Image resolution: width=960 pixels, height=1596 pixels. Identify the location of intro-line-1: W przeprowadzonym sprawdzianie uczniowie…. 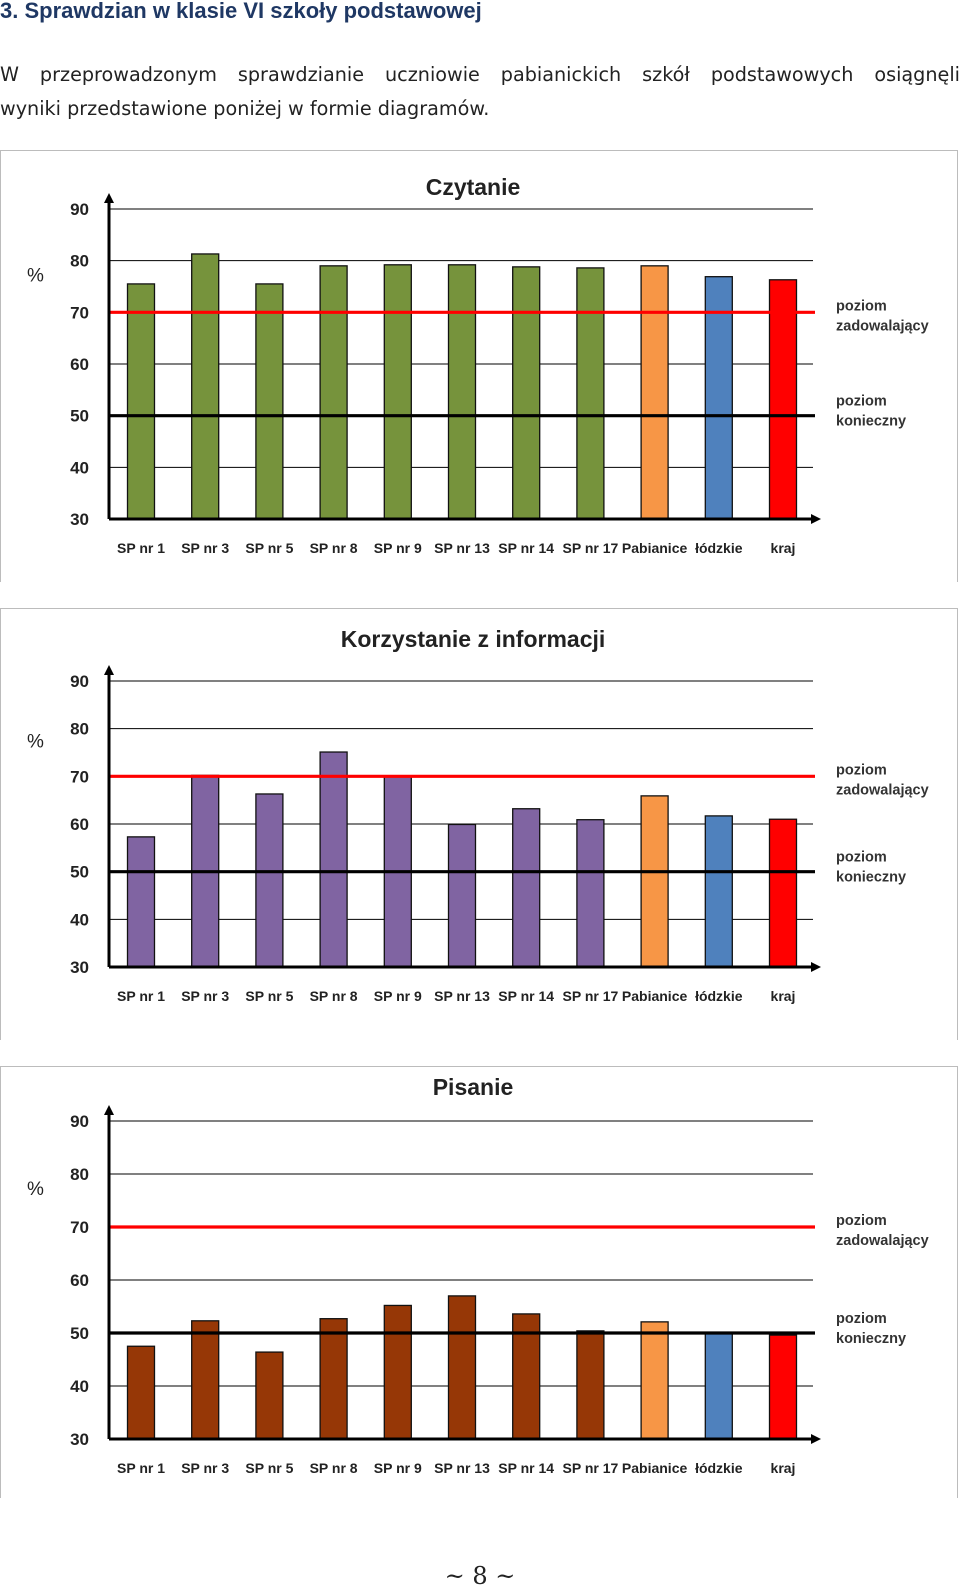
(480, 74).